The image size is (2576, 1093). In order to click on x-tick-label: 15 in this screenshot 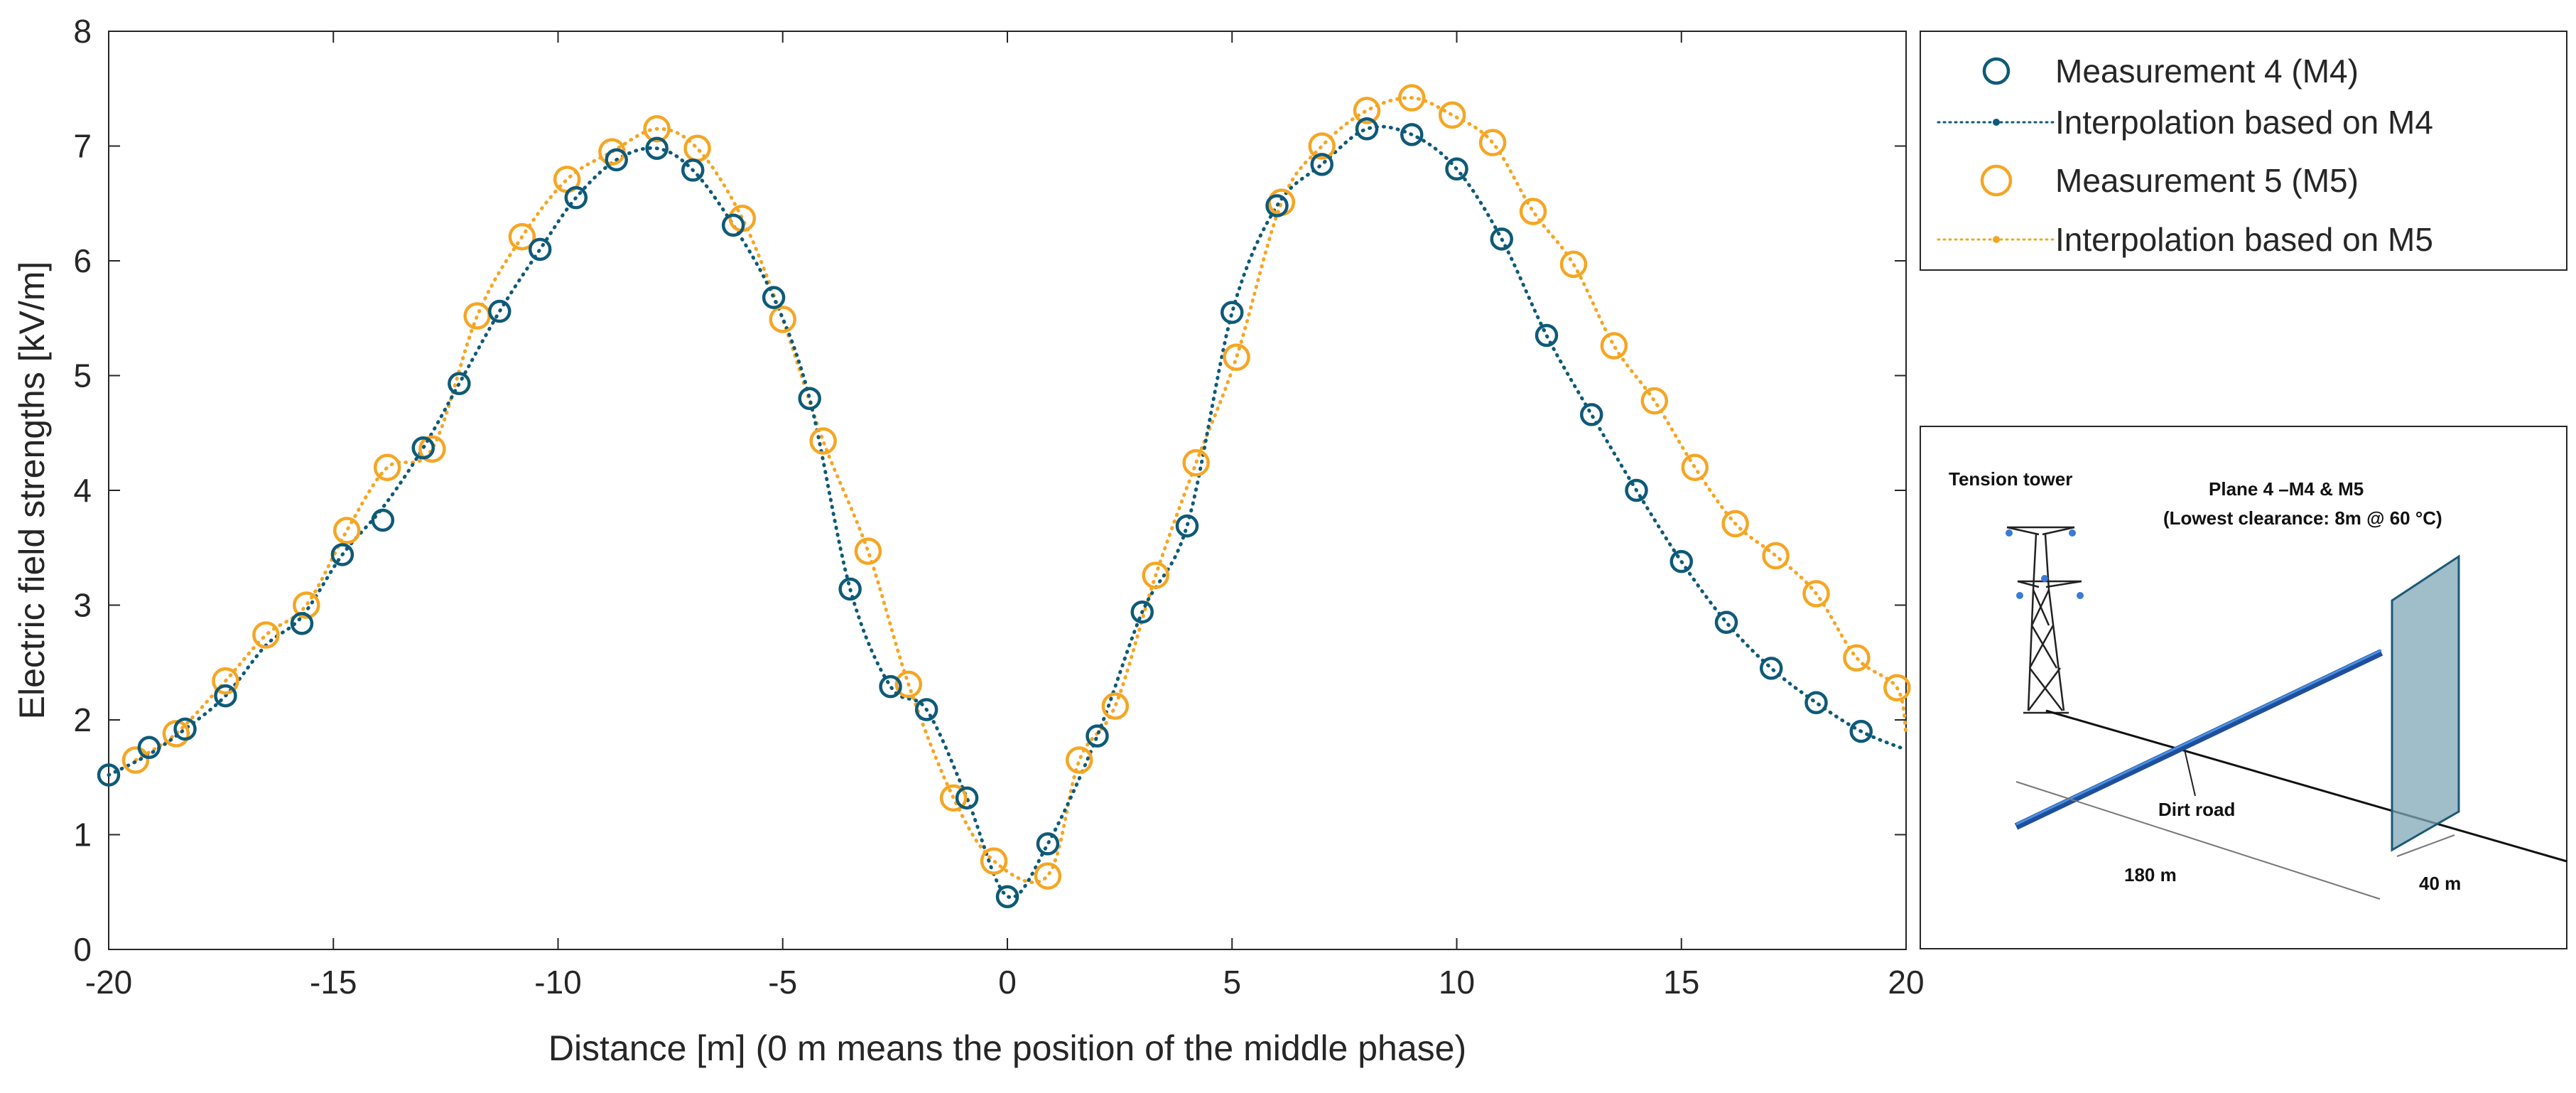, I will do `click(1681, 982)`.